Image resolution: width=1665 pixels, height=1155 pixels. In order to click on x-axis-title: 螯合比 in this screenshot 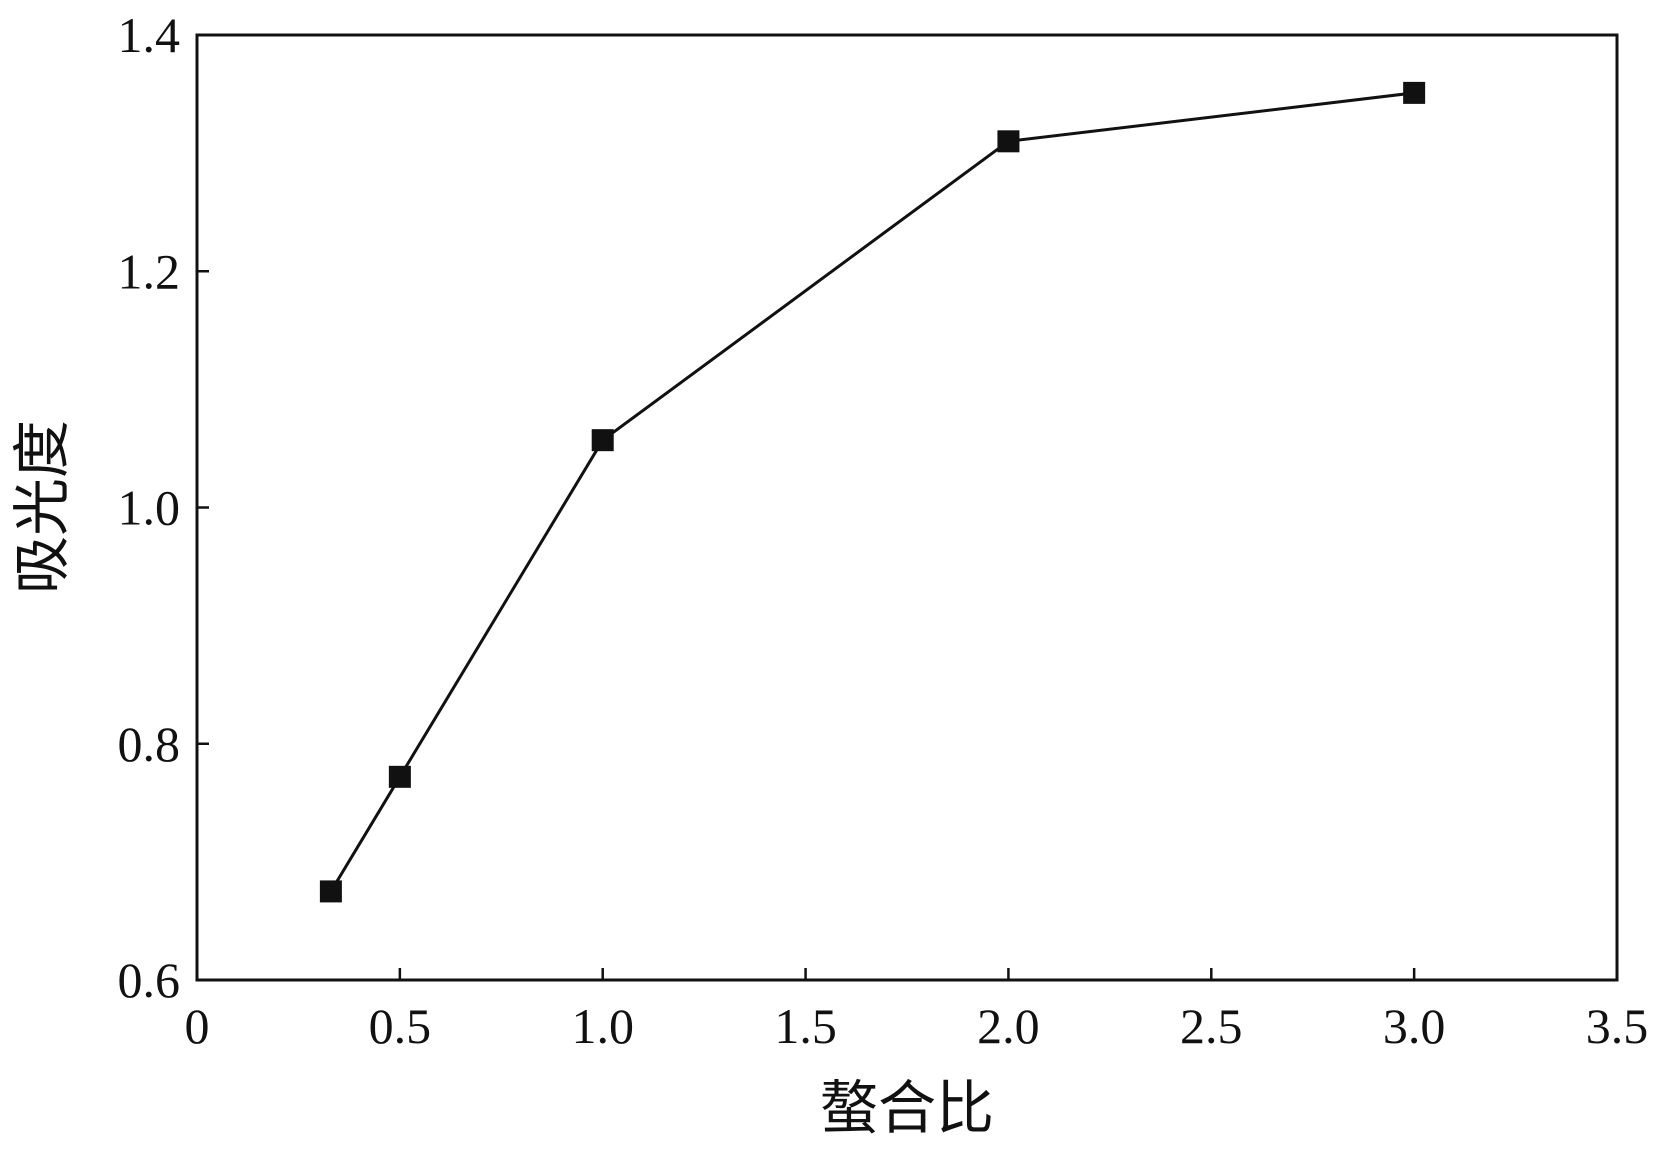, I will do `click(907, 1108)`.